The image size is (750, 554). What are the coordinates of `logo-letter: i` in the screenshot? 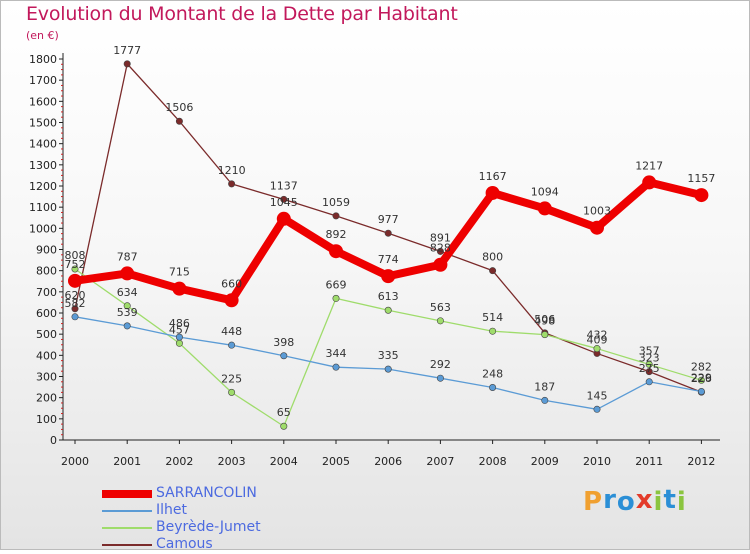 It's located at (681, 502).